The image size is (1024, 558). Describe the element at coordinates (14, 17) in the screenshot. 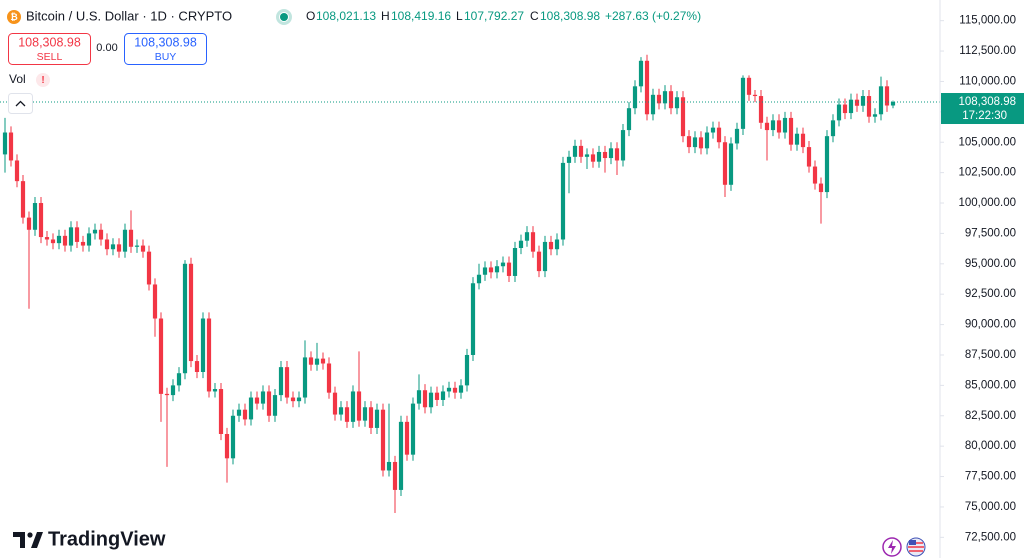

I see `coin-icon` at that location.